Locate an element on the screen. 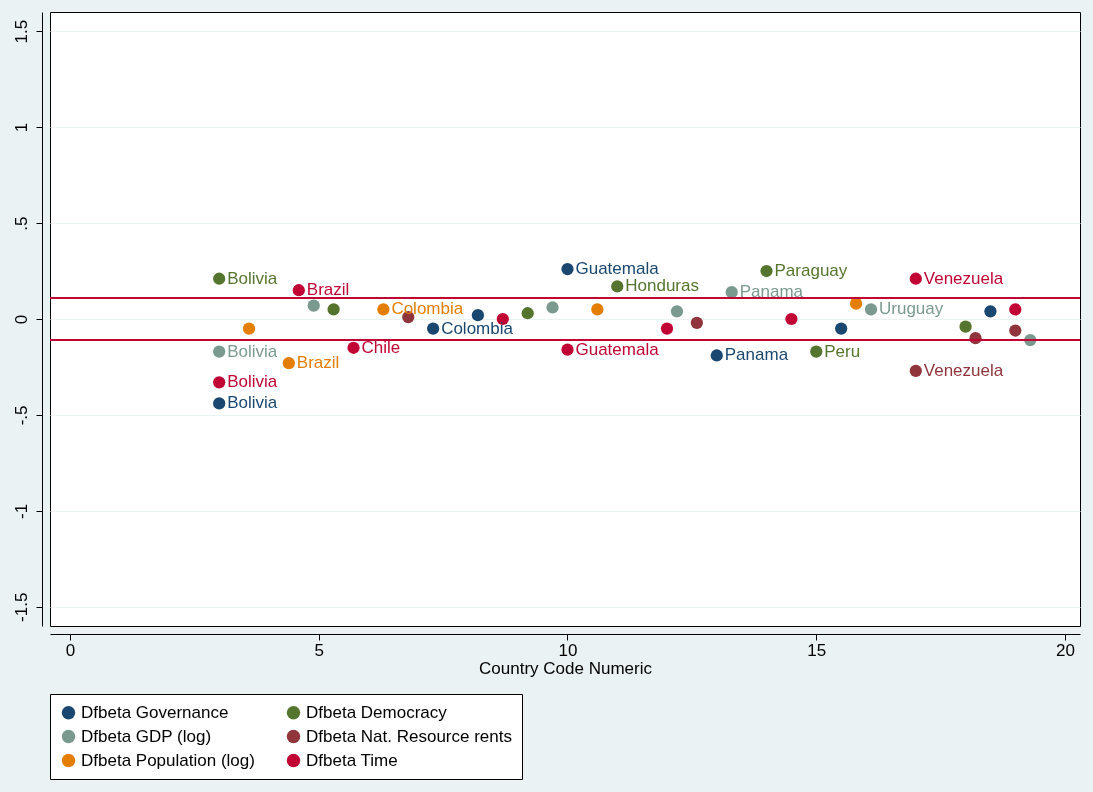 This screenshot has width=1093, height=792. y-tick-label: 0 is located at coordinates (21, 319).